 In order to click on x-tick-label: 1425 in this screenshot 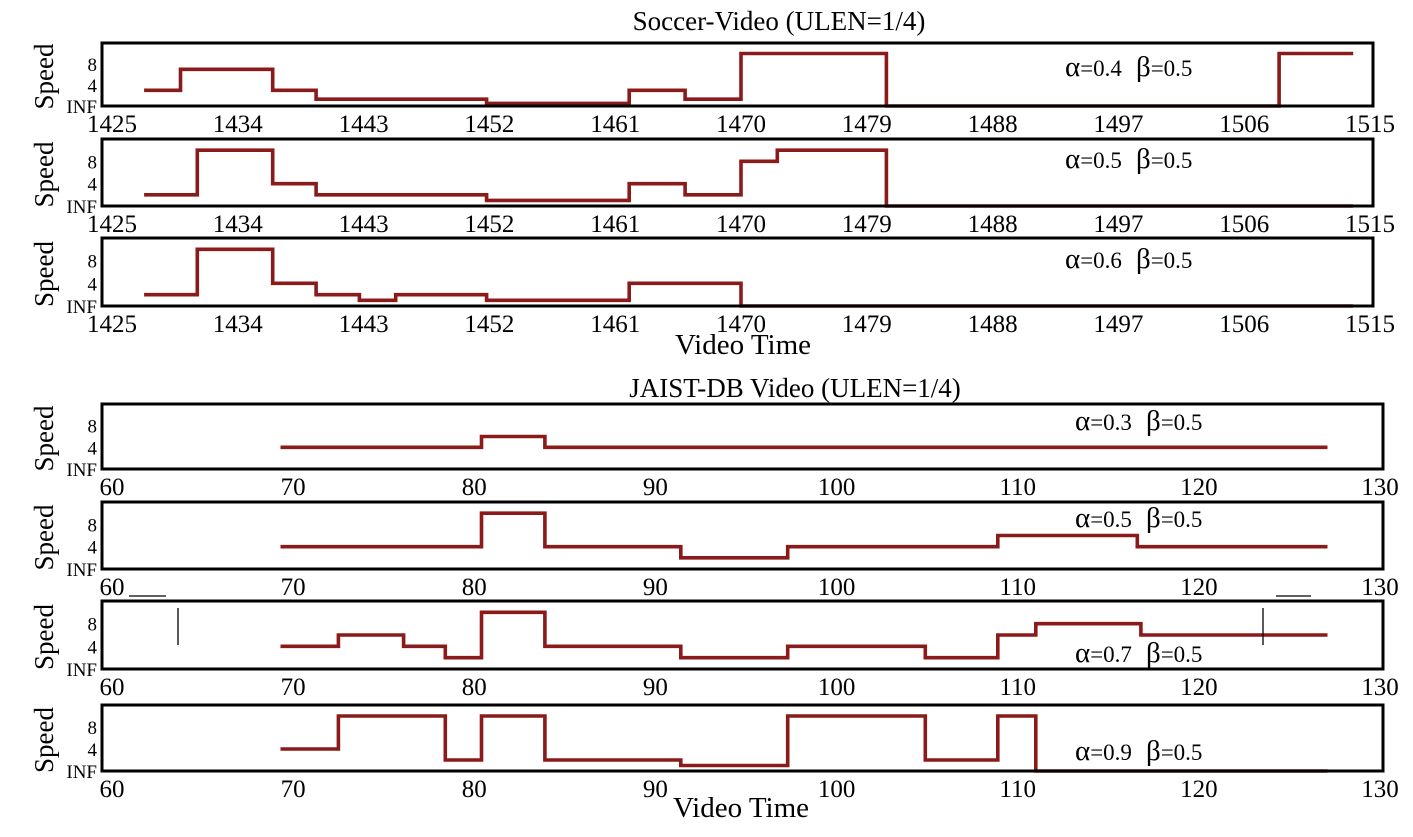, I will do `click(112, 324)`.